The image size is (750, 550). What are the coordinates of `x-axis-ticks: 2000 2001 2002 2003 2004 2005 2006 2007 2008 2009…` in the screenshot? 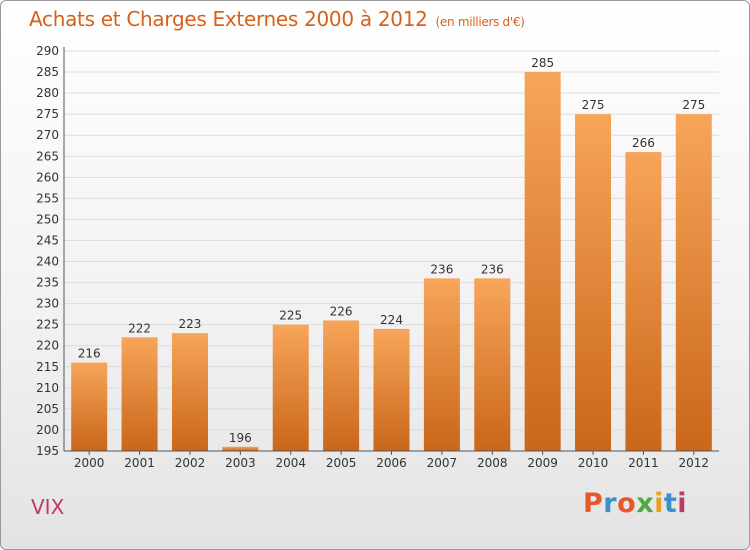 It's located at (391, 460).